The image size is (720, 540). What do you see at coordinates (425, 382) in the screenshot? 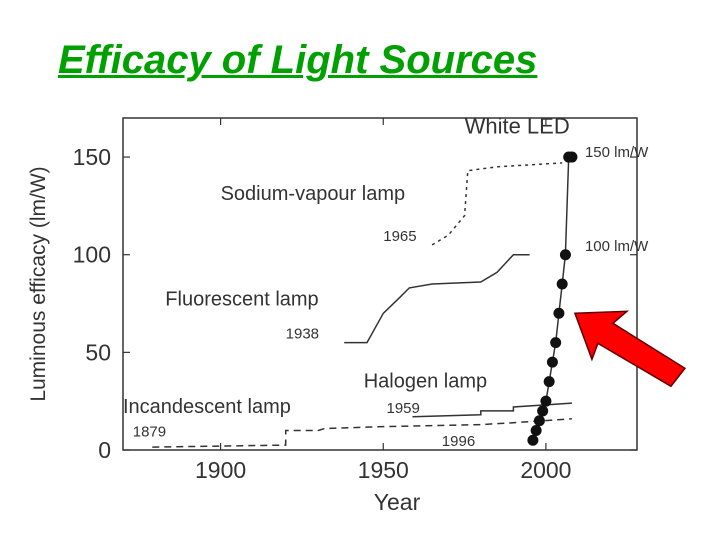
I see `annotation-label: Halogen lamp` at bounding box center [425, 382].